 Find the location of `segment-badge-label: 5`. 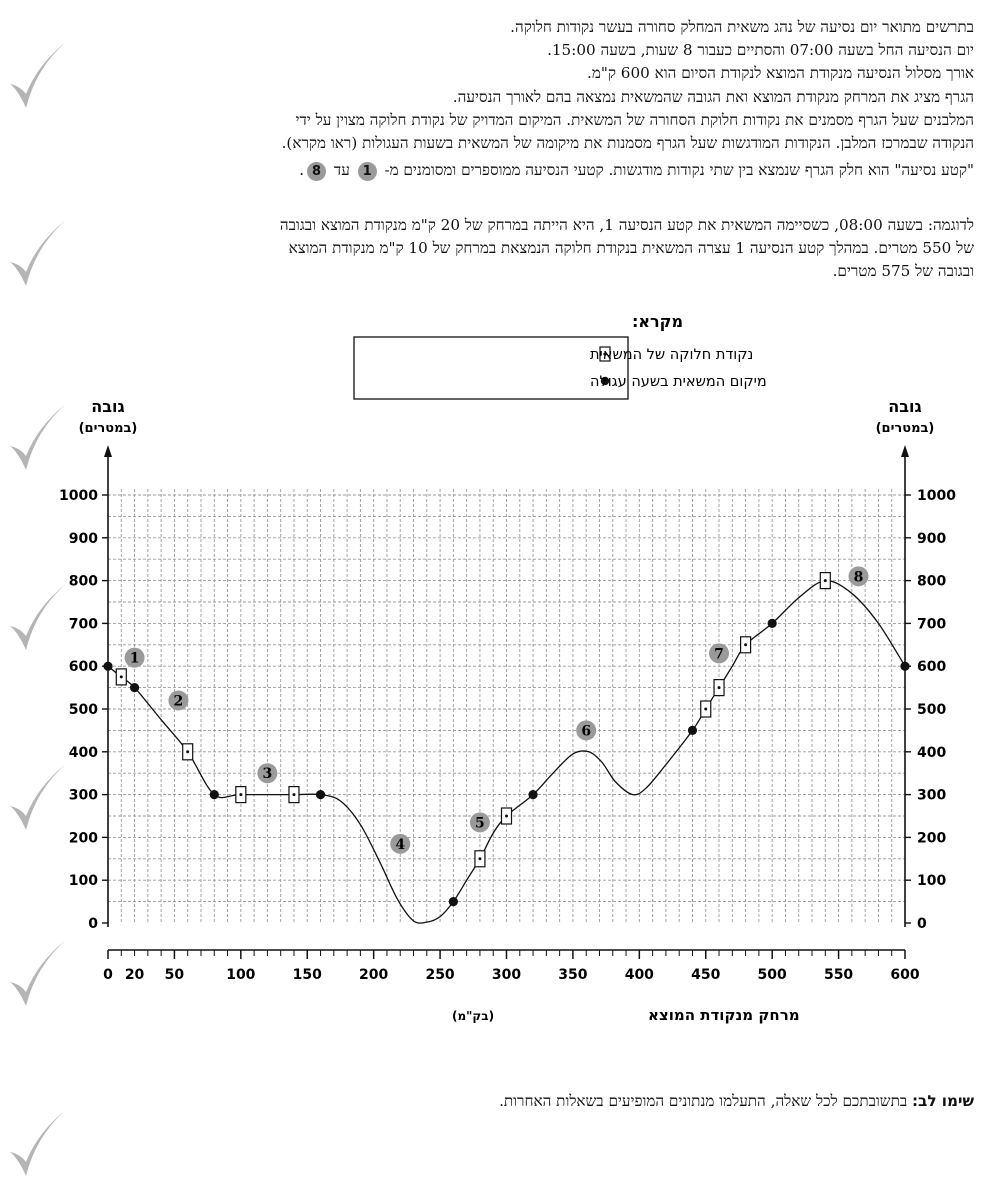

segment-badge-label: 5 is located at coordinates (480, 823).